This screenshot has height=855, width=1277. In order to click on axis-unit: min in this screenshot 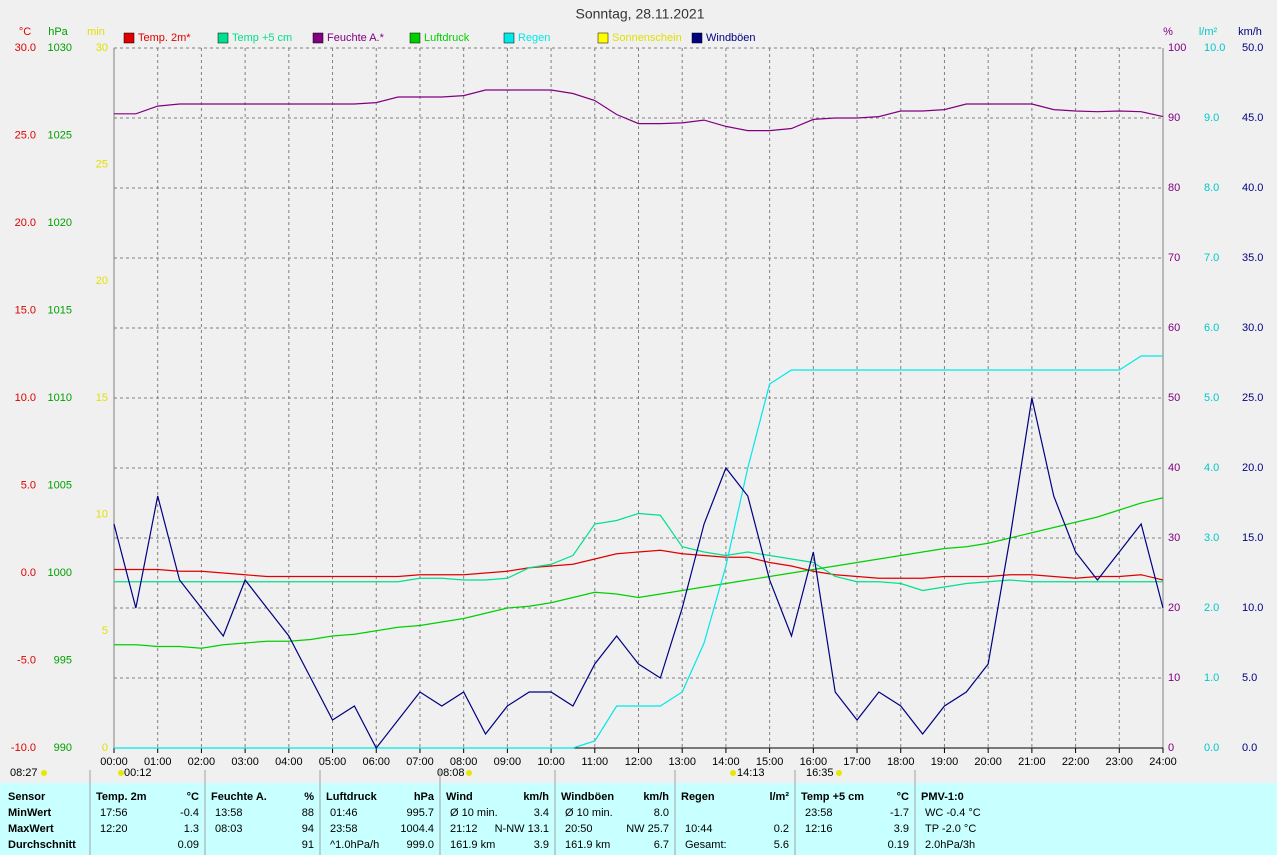, I will do `click(96, 32)`.